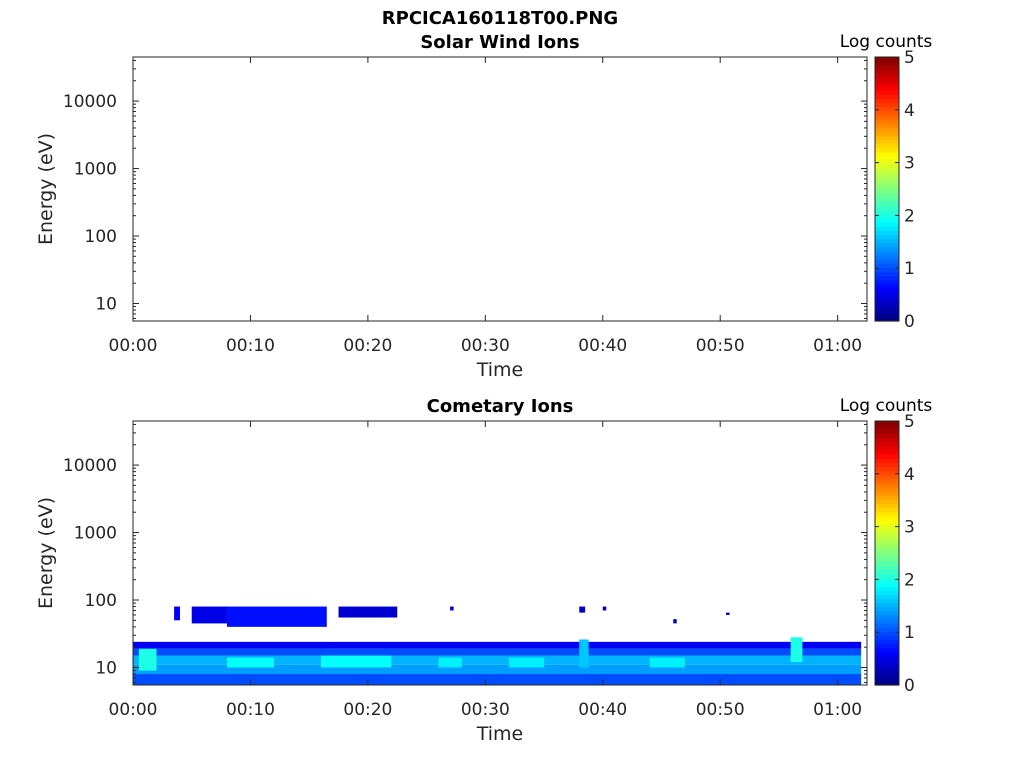  I want to click on y-tick-label: 100, so click(101, 237).